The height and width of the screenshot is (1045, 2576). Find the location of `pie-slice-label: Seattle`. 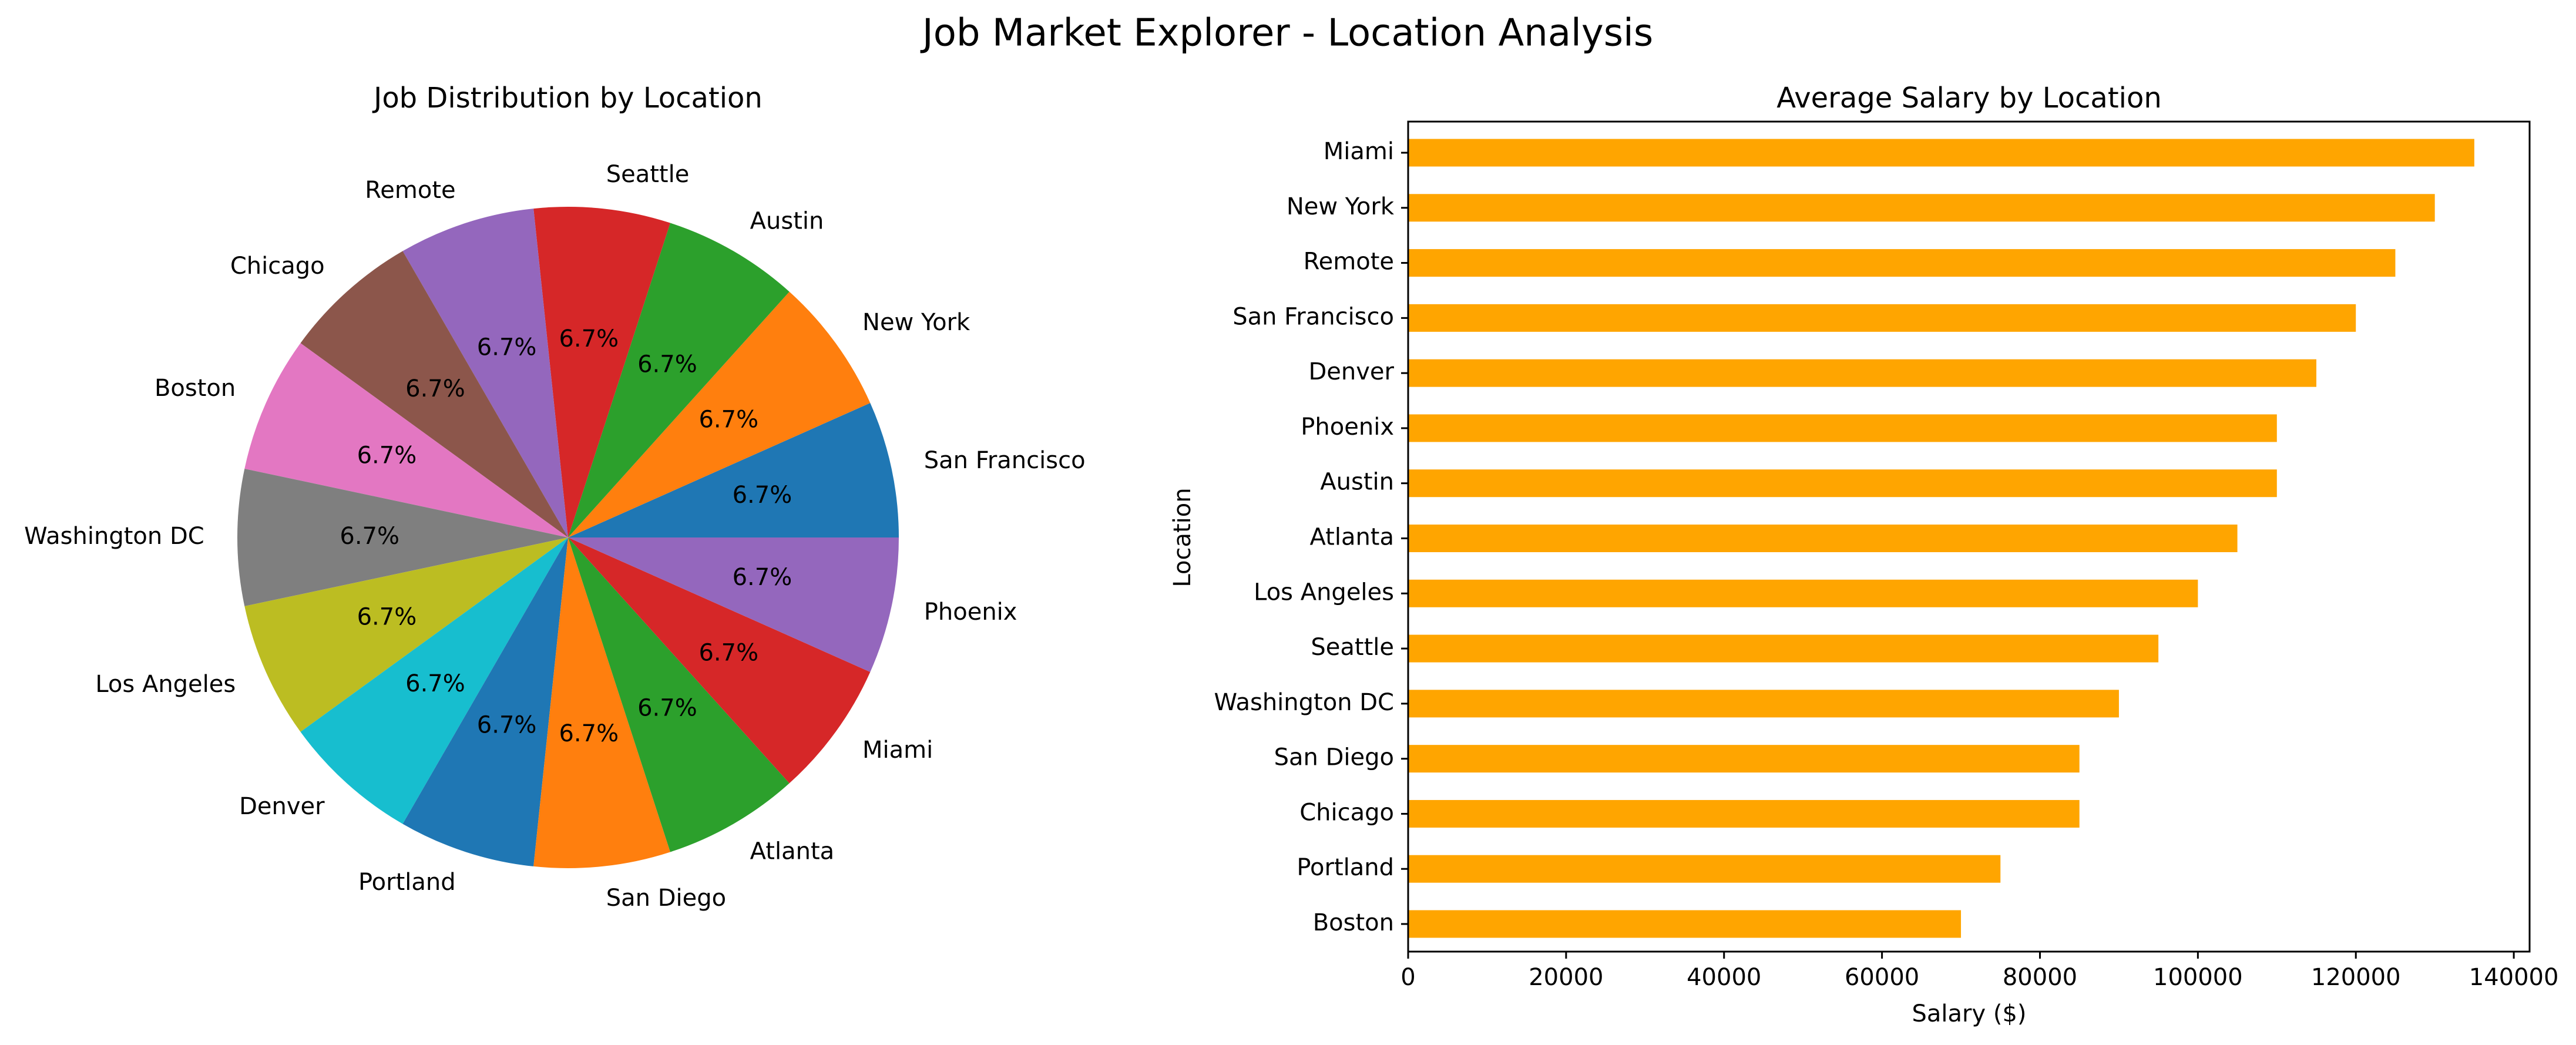

pie-slice-label: Seattle is located at coordinates (648, 174).